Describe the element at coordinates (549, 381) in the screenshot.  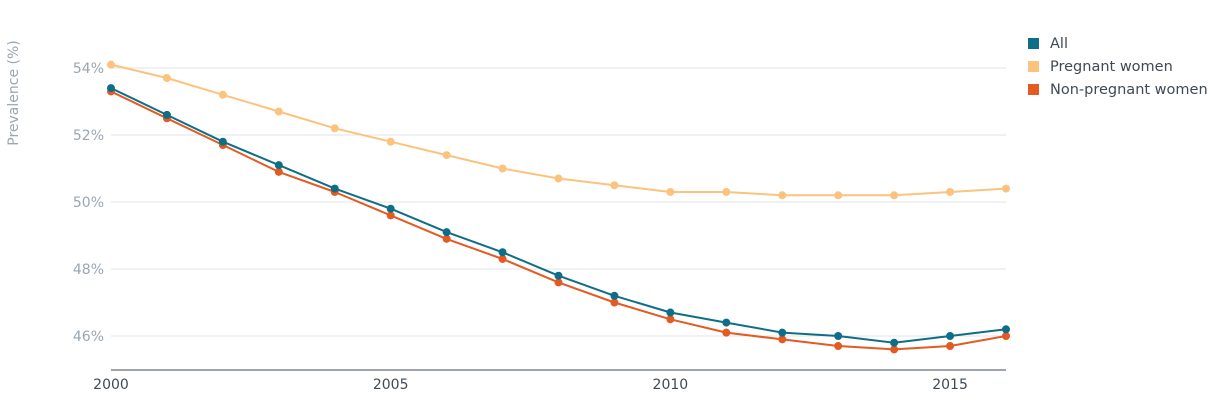
I see `x-axis: 2000 2005 2010 2015` at that location.